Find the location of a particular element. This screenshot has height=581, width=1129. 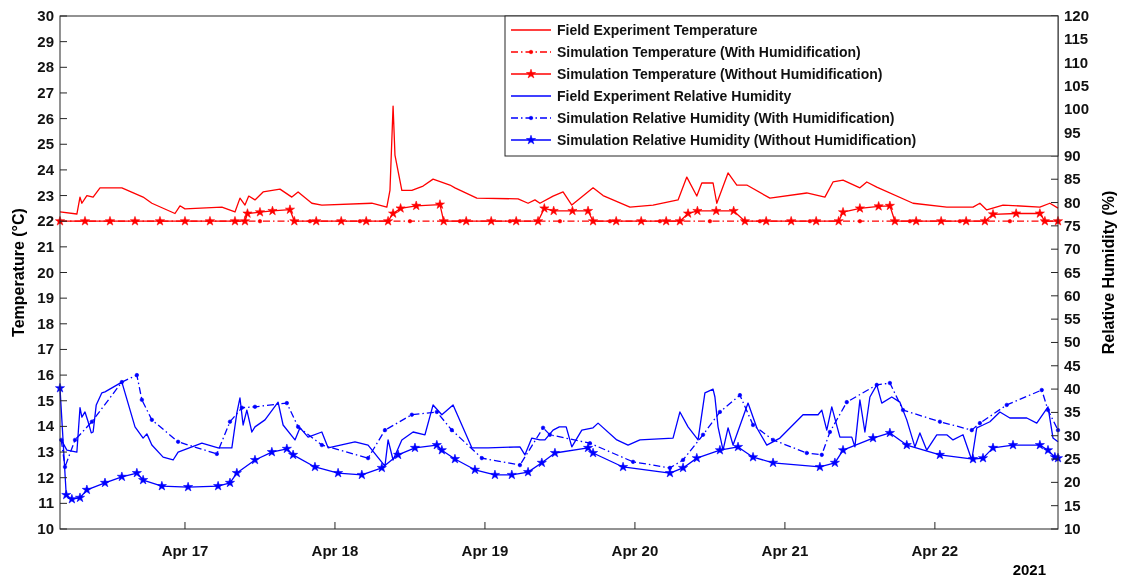

y-tick-label: 15 is located at coordinates (45, 400).